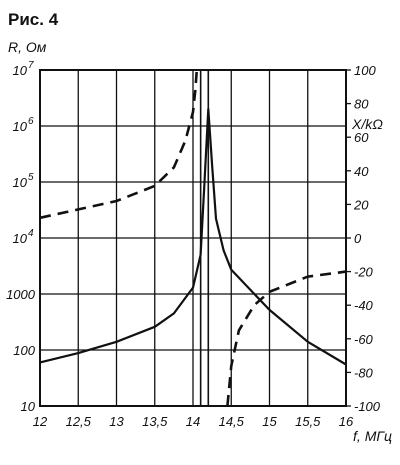 The image size is (400, 465). What do you see at coordinates (155, 421) in the screenshot?
I see `x-tick-label: 13,5` at bounding box center [155, 421].